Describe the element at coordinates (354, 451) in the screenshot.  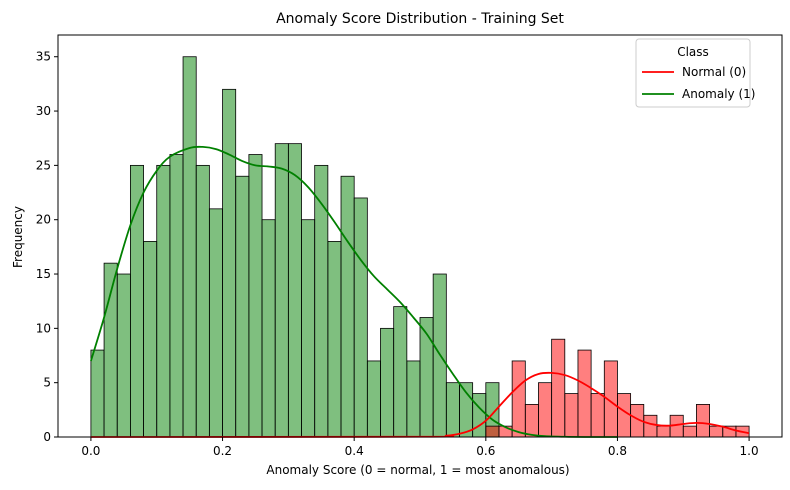
I see `x-tick-label: 0.4` at that location.